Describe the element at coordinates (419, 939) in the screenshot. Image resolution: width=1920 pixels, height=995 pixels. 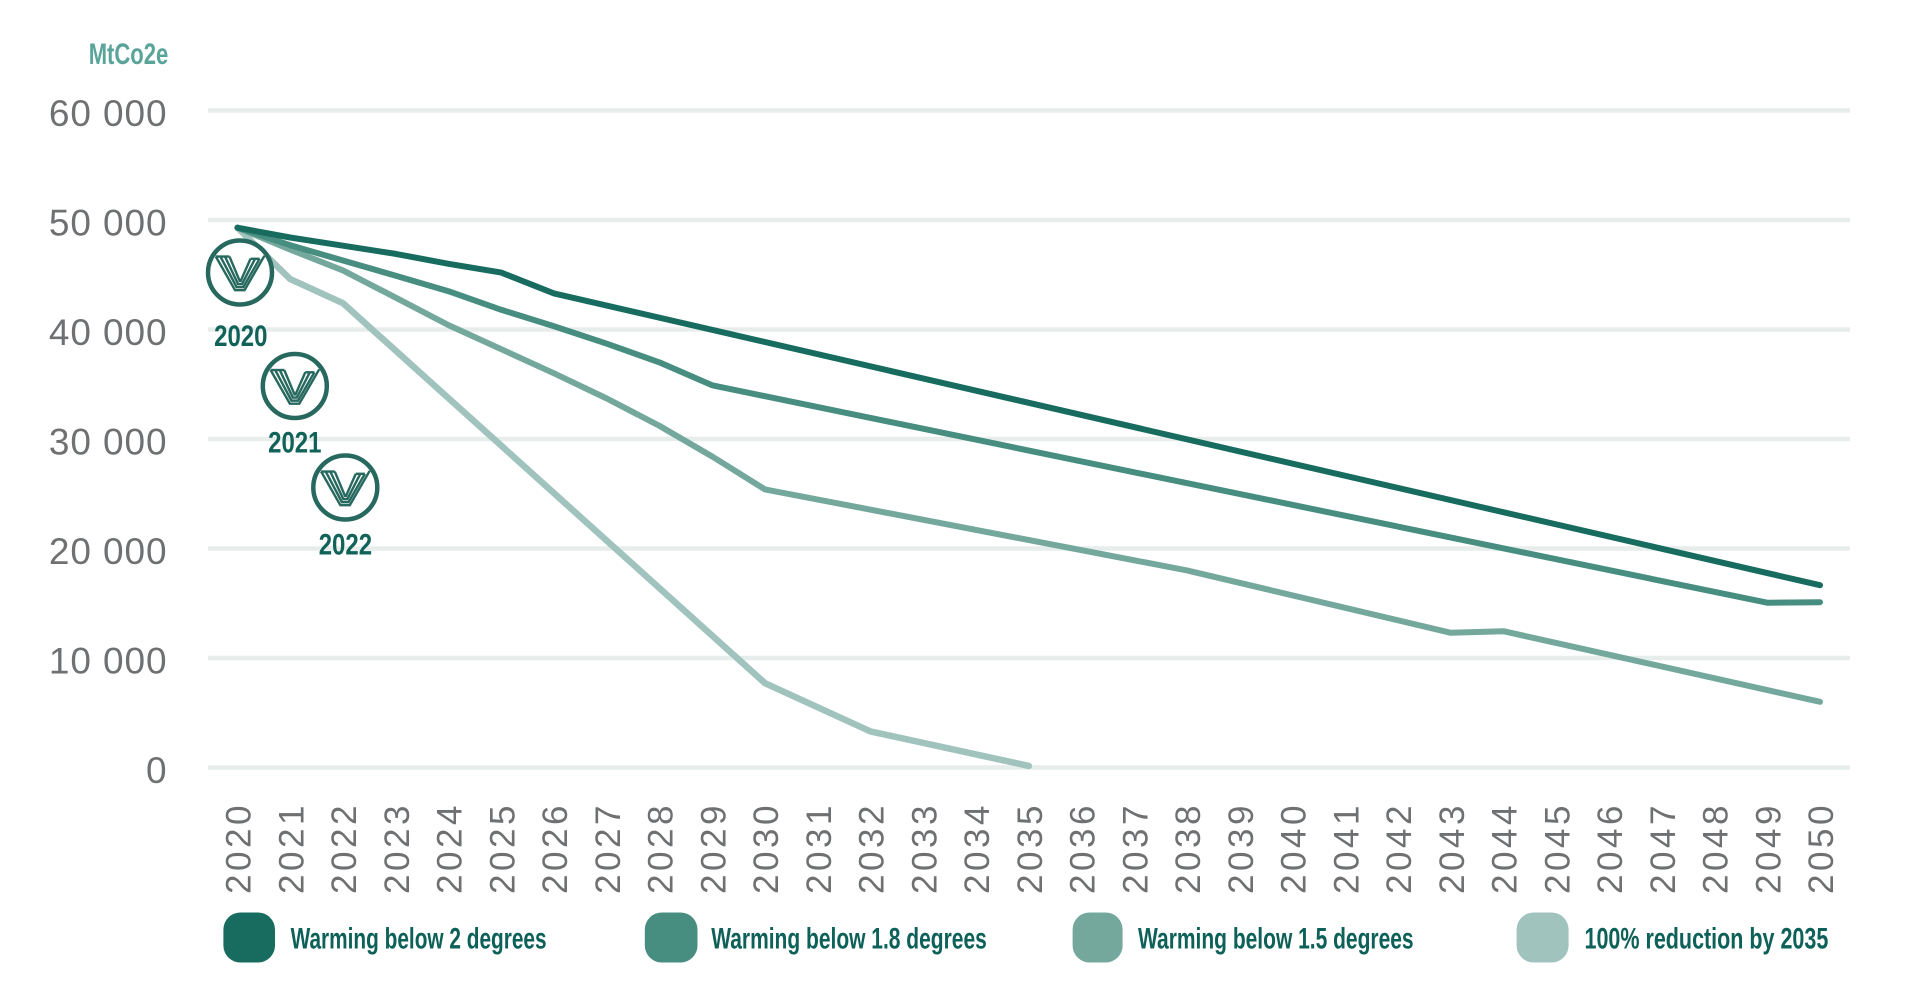
I see `svg-text: Warming below 2 degrees` at that location.